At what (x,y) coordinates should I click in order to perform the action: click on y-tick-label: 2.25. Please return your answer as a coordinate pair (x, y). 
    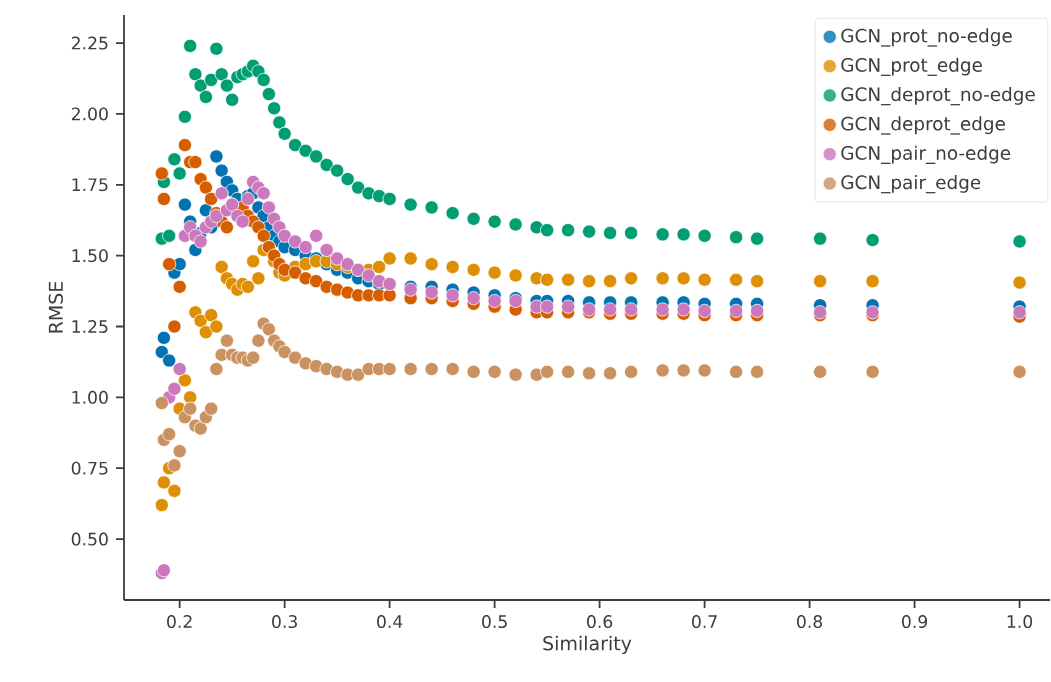
    Looking at the image, I should click on (89, 43).